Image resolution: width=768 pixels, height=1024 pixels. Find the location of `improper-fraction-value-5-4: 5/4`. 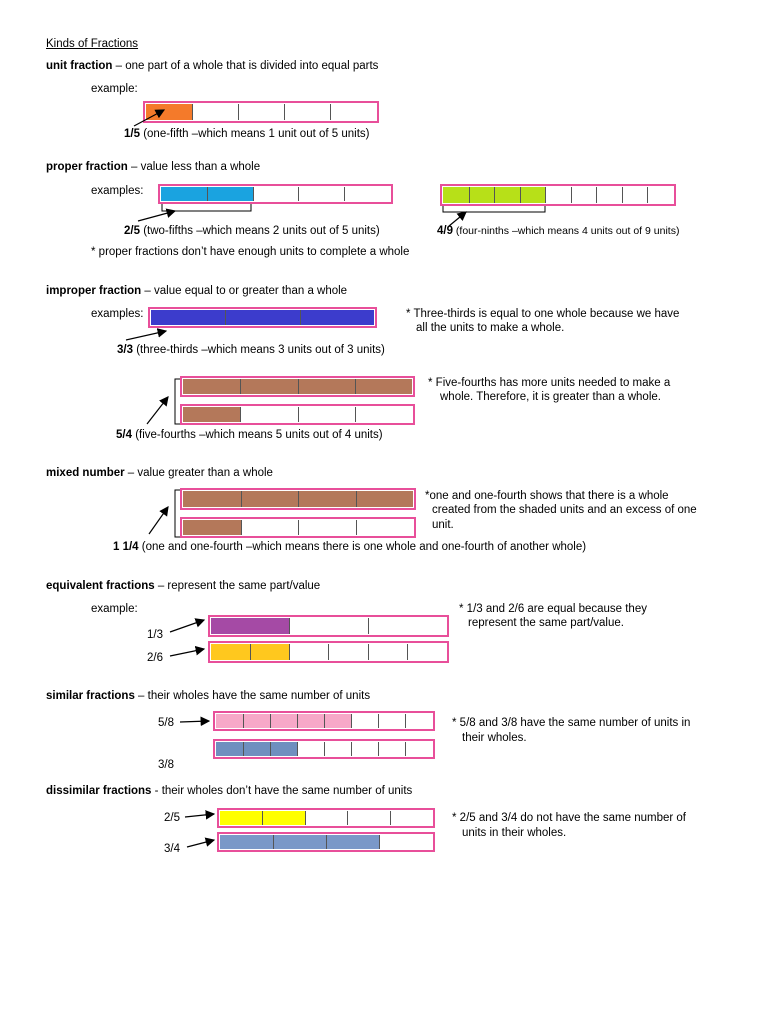

improper-fraction-value-5-4: 5/4 is located at coordinates (124, 435).